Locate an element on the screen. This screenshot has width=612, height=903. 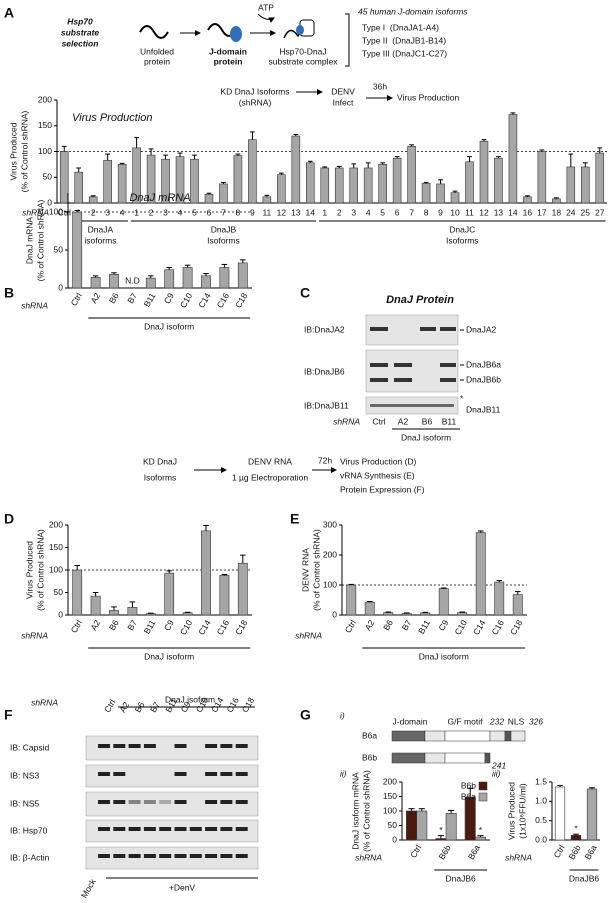
domain-label: J-domain is located at coordinates (410, 721).